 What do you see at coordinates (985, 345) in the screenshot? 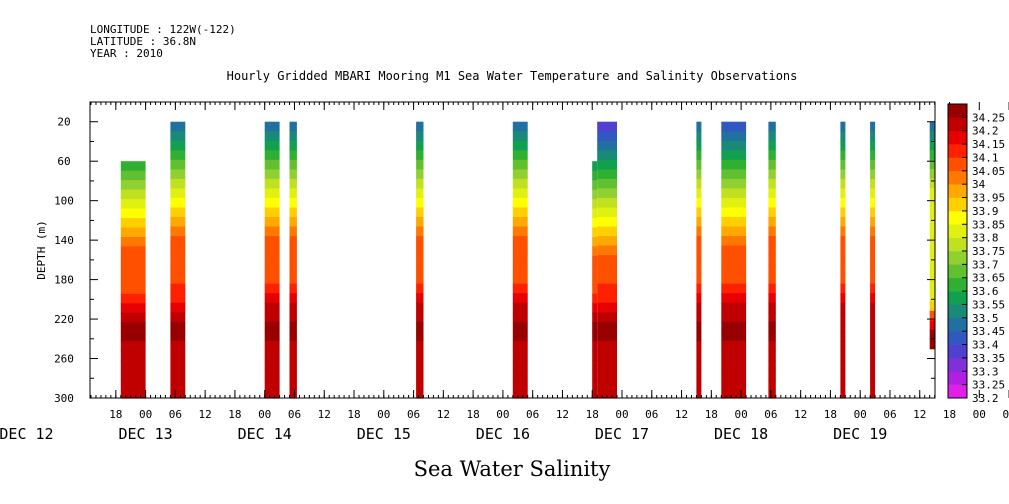
I see `colorbar-label: 33.4` at bounding box center [985, 345].